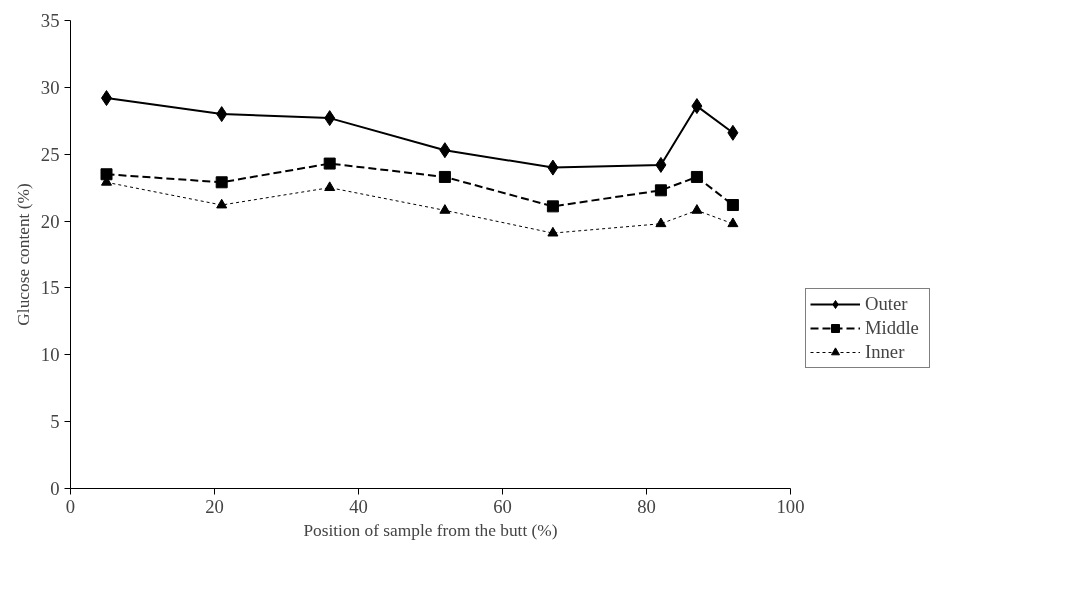 This screenshot has height=604, width=1066. What do you see at coordinates (50, 221) in the screenshot?
I see `y-tick-label: 20` at bounding box center [50, 221].